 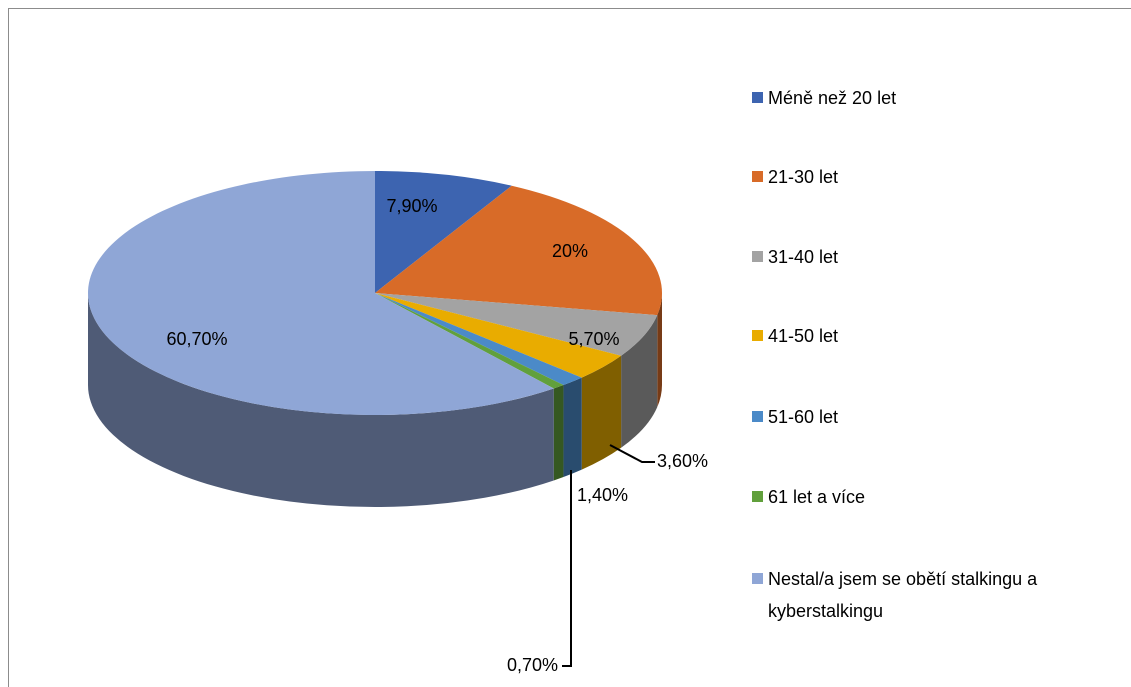 I want to click on legend-item: 31-40 let, so click(x=925, y=257).